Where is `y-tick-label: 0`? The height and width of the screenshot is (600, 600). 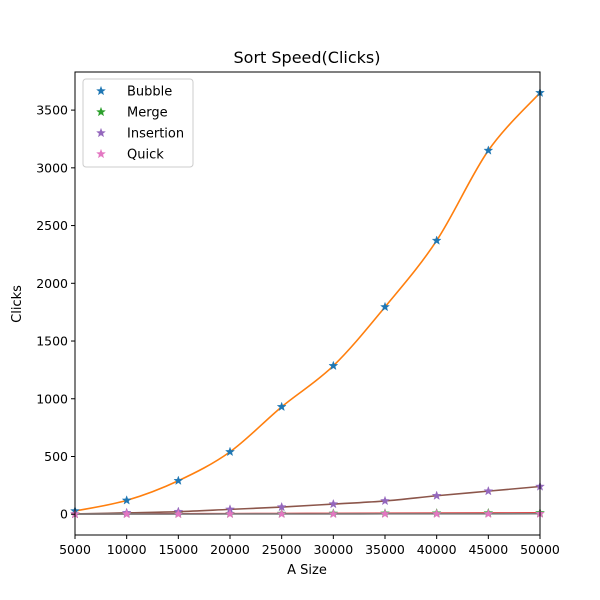
y-tick-label: 0 is located at coordinates (64, 514).